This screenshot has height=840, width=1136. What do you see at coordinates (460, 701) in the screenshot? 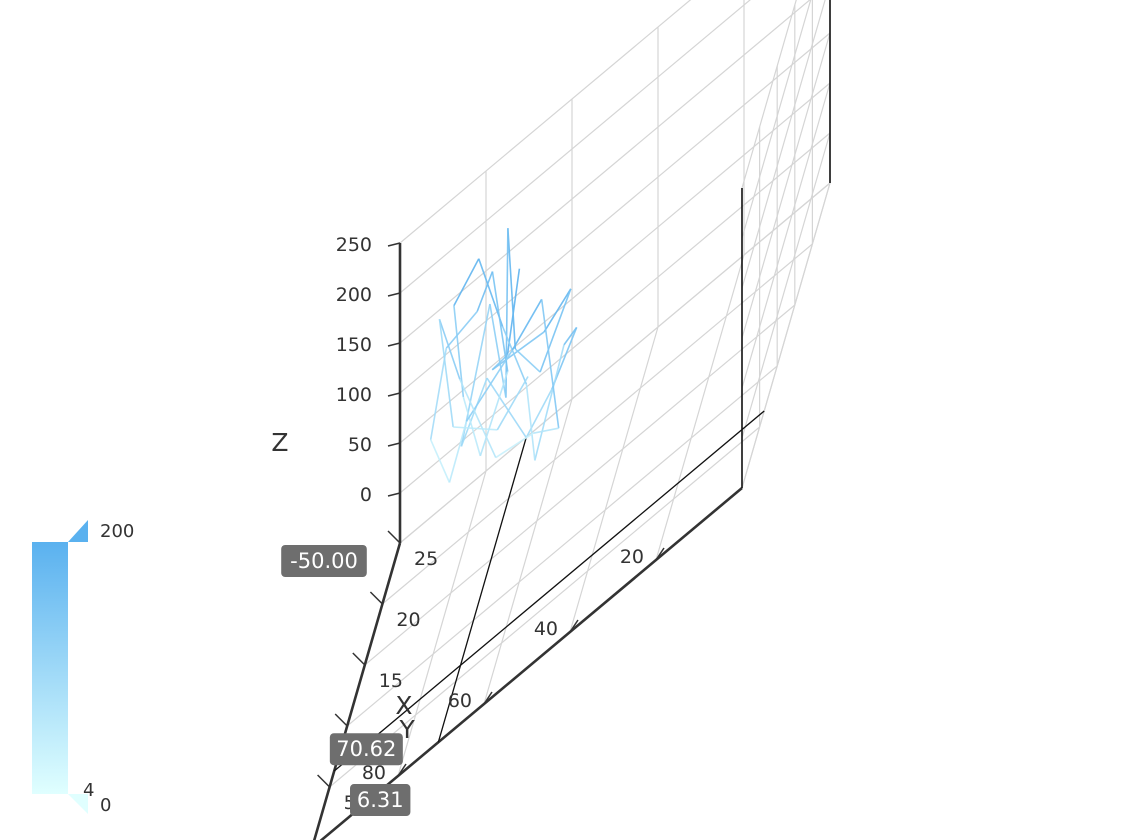
I see `x-axis-tick-label: 60` at bounding box center [460, 701].